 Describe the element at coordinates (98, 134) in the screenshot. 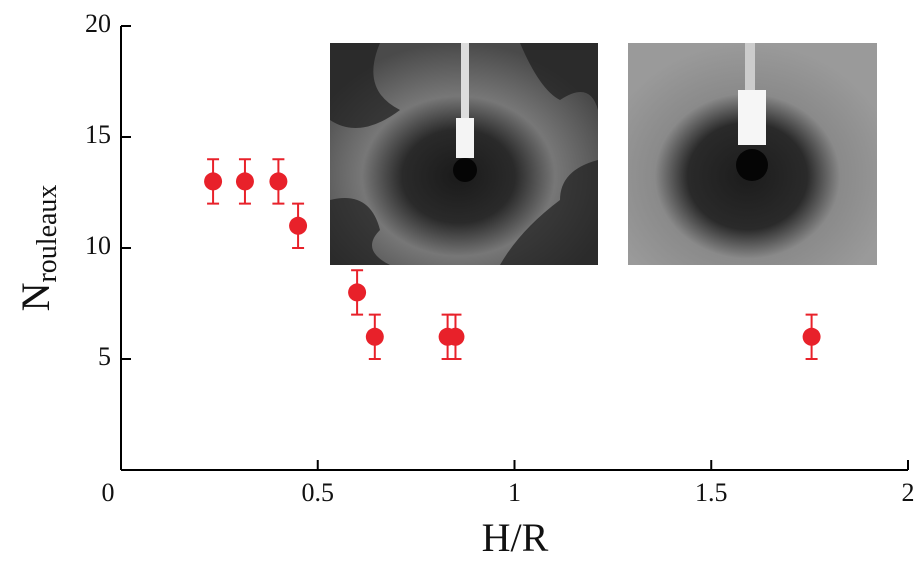

I see `y-tick-label: 15` at that location.